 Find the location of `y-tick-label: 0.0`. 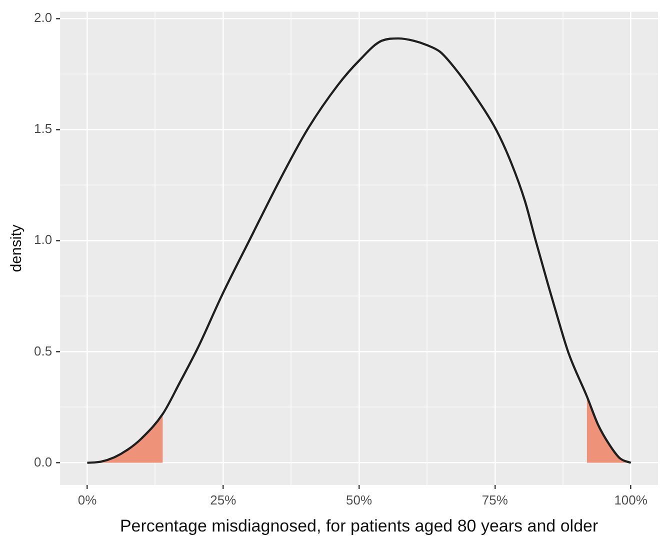

y-tick-label: 0.0 is located at coordinates (43, 462).